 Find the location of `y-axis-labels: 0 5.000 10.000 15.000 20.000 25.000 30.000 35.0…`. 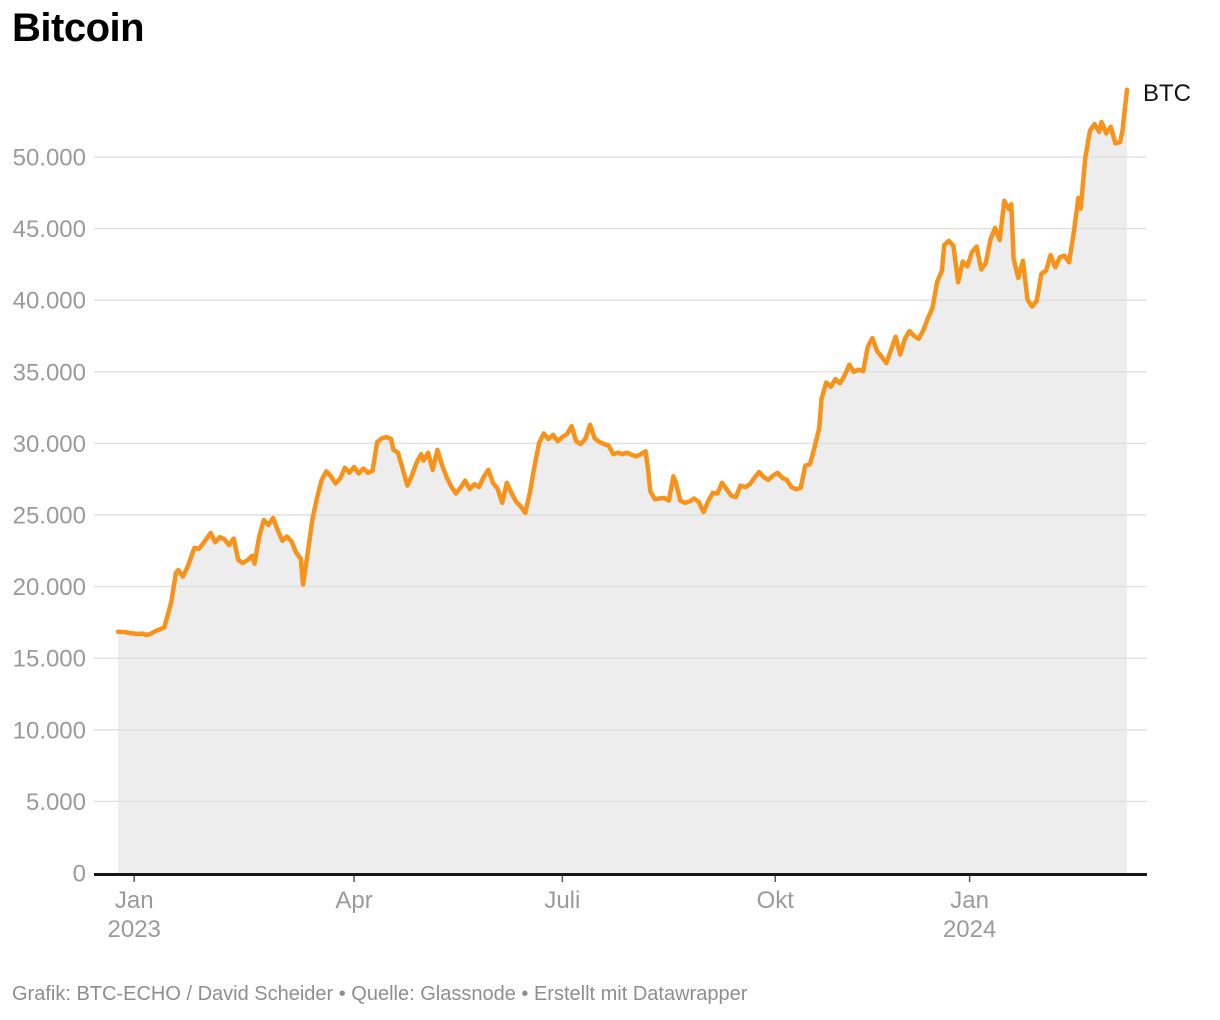

y-axis-labels: 0 5.000 10.000 15.000 20.000 25.000 30.000 35.0… is located at coordinates (49, 516).